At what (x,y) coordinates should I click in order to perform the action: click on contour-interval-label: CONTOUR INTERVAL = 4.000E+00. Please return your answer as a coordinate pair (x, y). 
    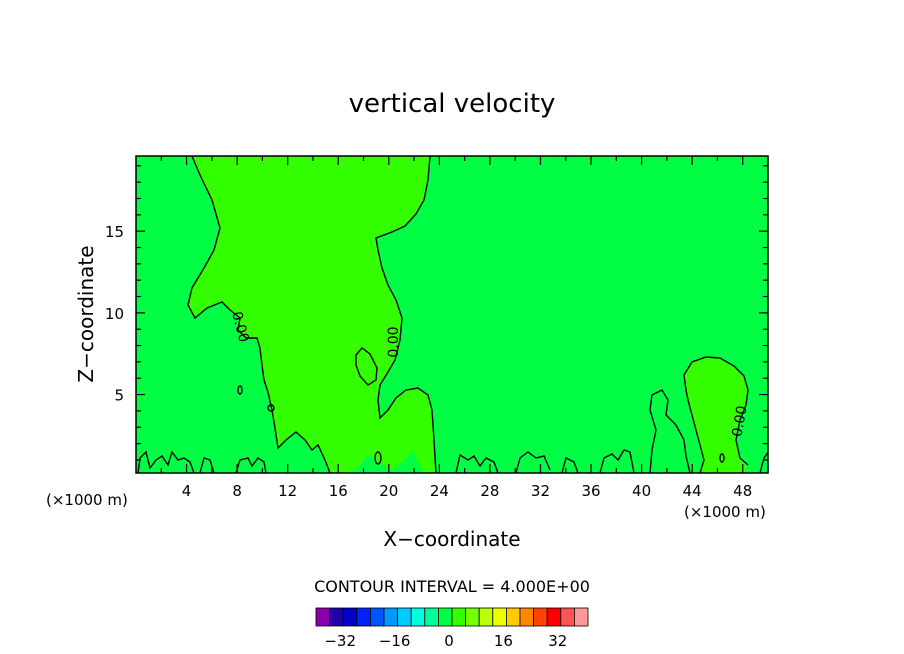
    Looking at the image, I should click on (452, 586).